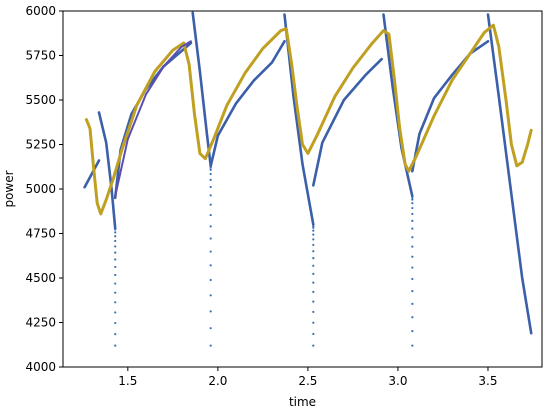 The width and height of the screenshot is (550, 412). What do you see at coordinates (217, 381) in the screenshot?
I see `x-tick-label: 2.0` at bounding box center [217, 381].